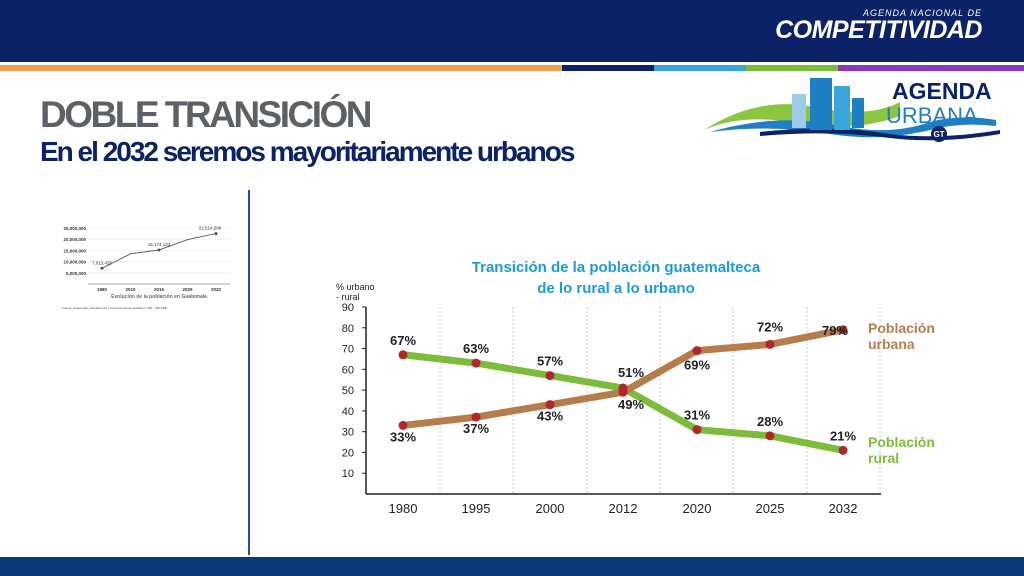  I want to click on thumb-y-tick-label: 20,000,000, so click(74, 239).